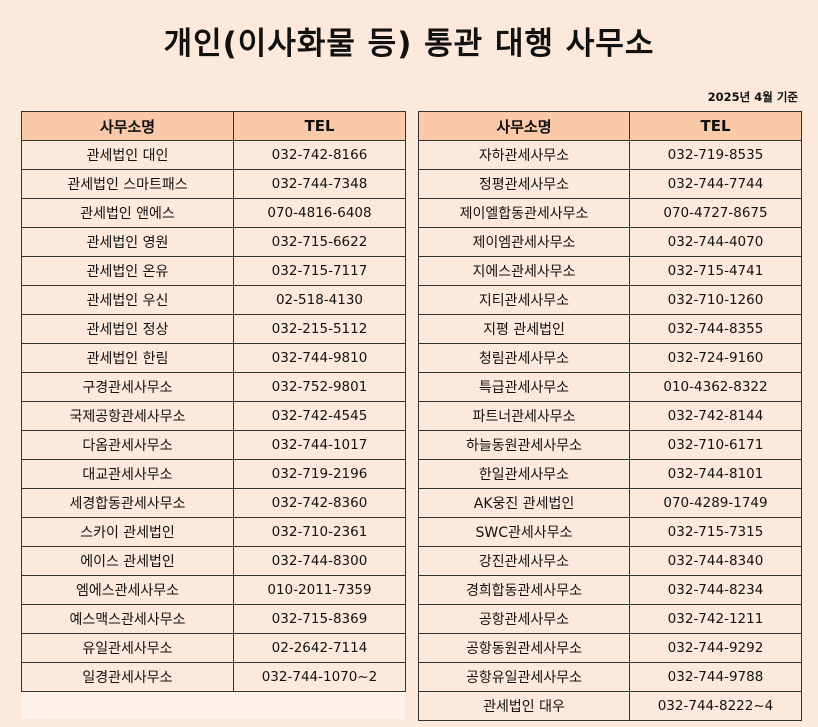 The image size is (818, 727). Describe the element at coordinates (715, 184) in the screenshot. I see `office-tel: 032-744-7744` at that location.